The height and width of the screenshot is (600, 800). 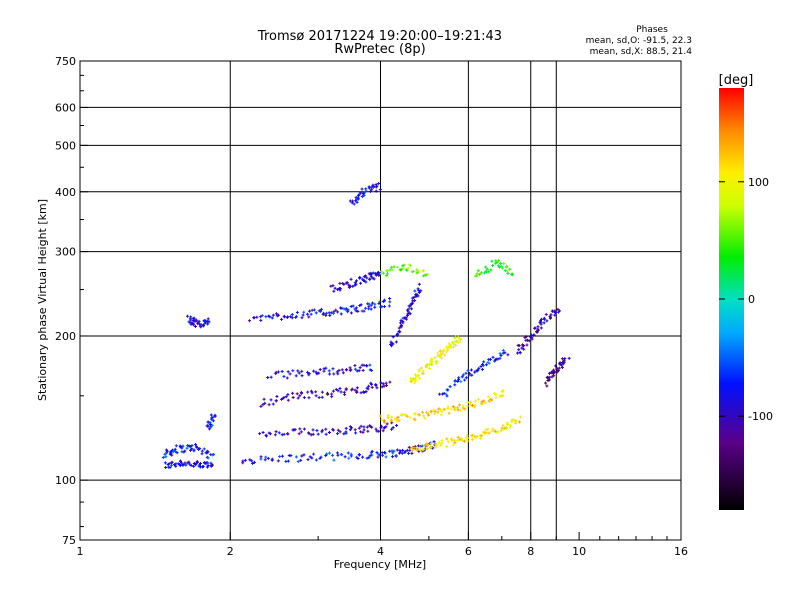 I want to click on x-tick-label: 16, so click(x=681, y=551).